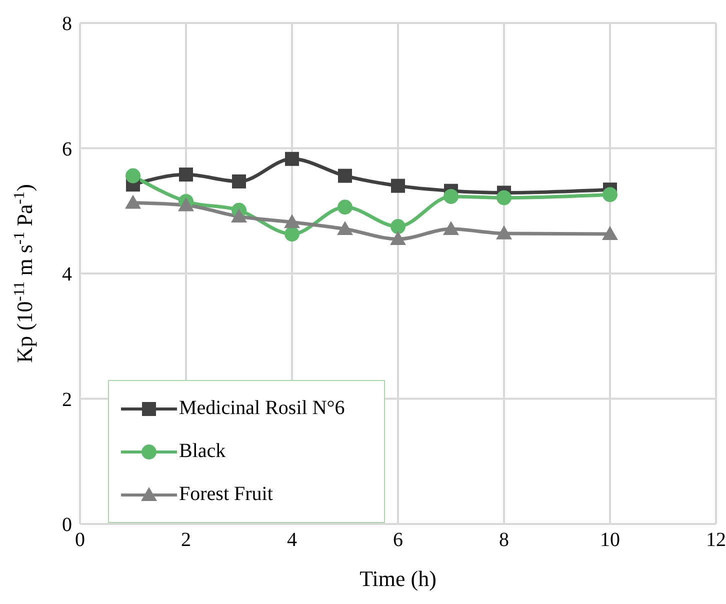 The height and width of the screenshot is (604, 726). Describe the element at coordinates (186, 540) in the screenshot. I see `x-tick-label: 2` at that location.